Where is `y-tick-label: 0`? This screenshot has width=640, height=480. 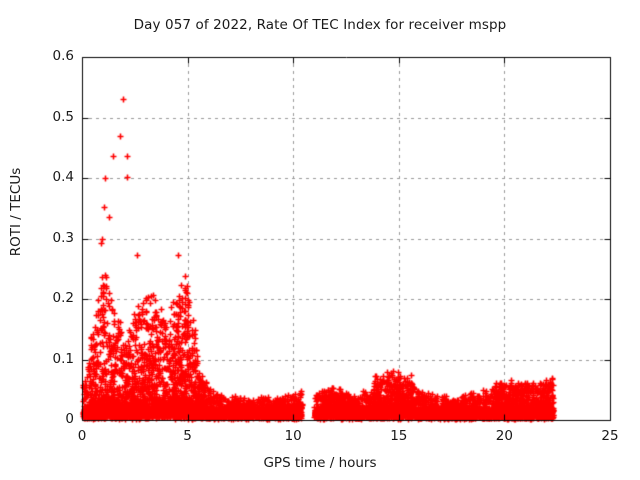
y-tick-label: 0 is located at coordinates (69, 419).